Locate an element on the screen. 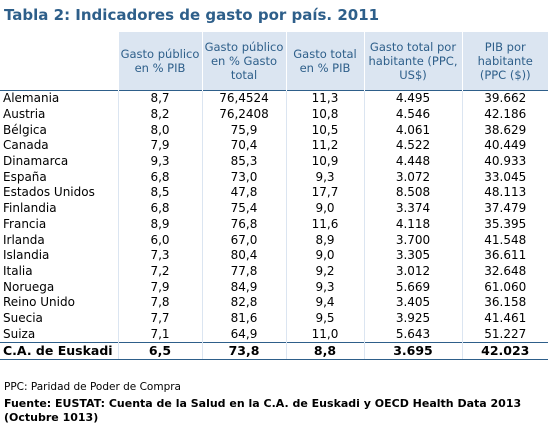  cell-total-spending-gdp: 9,3 is located at coordinates (324, 177).